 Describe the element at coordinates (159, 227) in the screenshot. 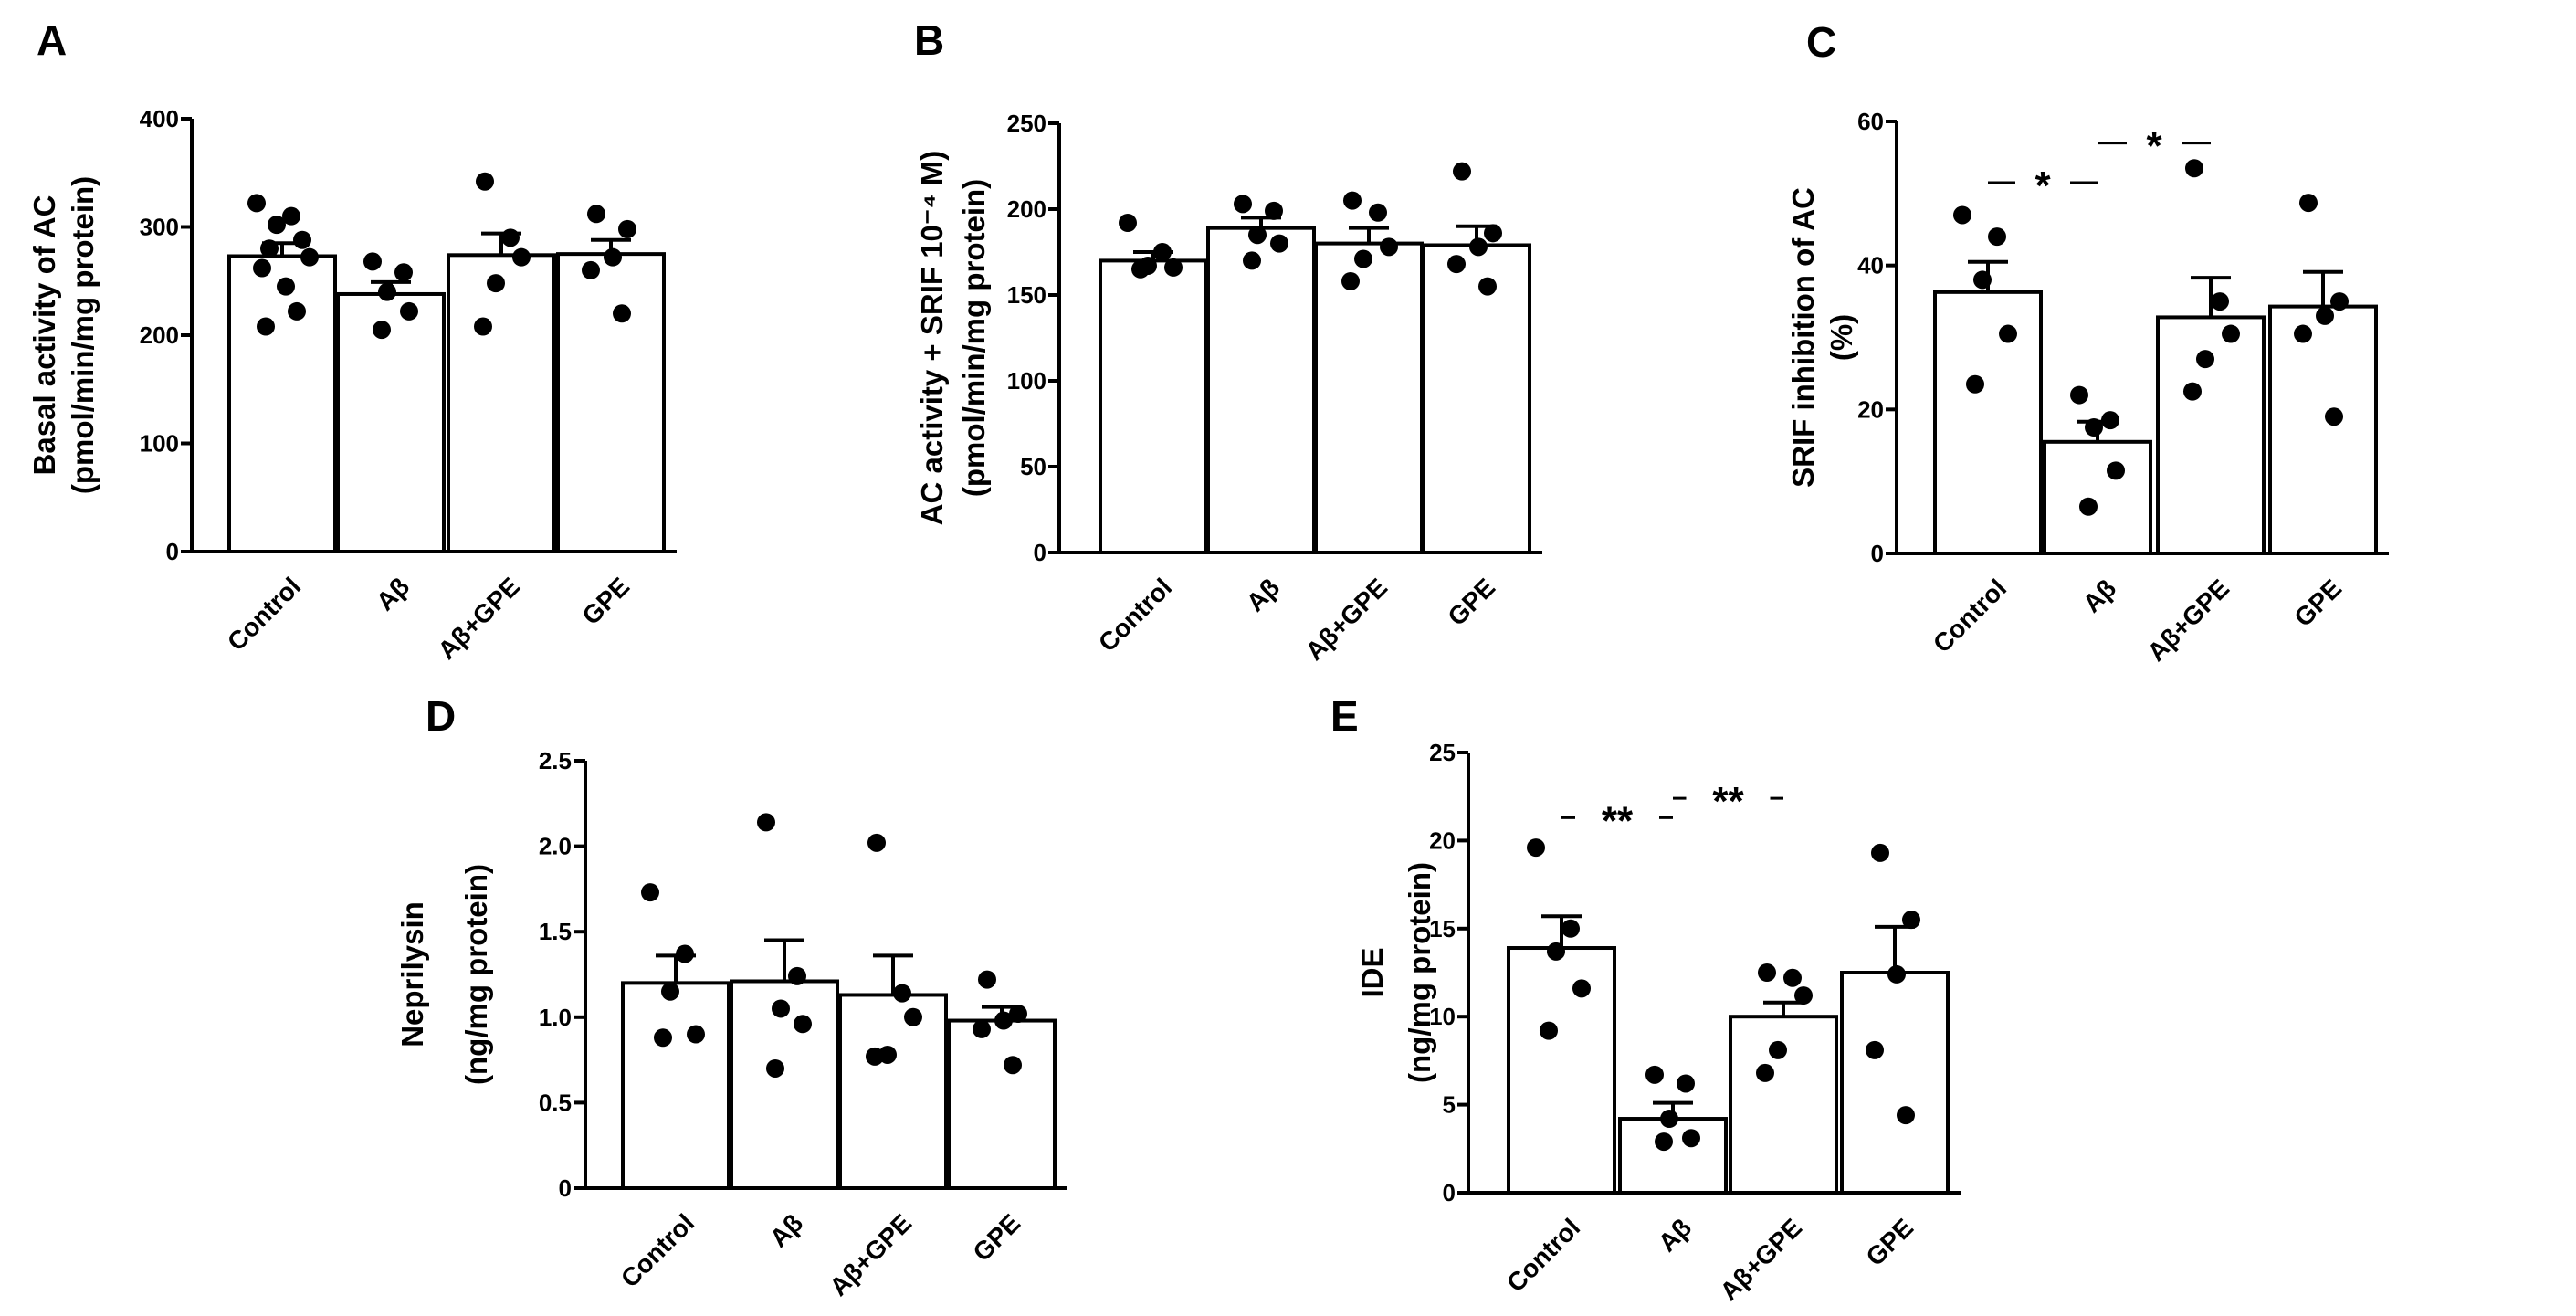

I see `y-tick-label: 300` at that location.